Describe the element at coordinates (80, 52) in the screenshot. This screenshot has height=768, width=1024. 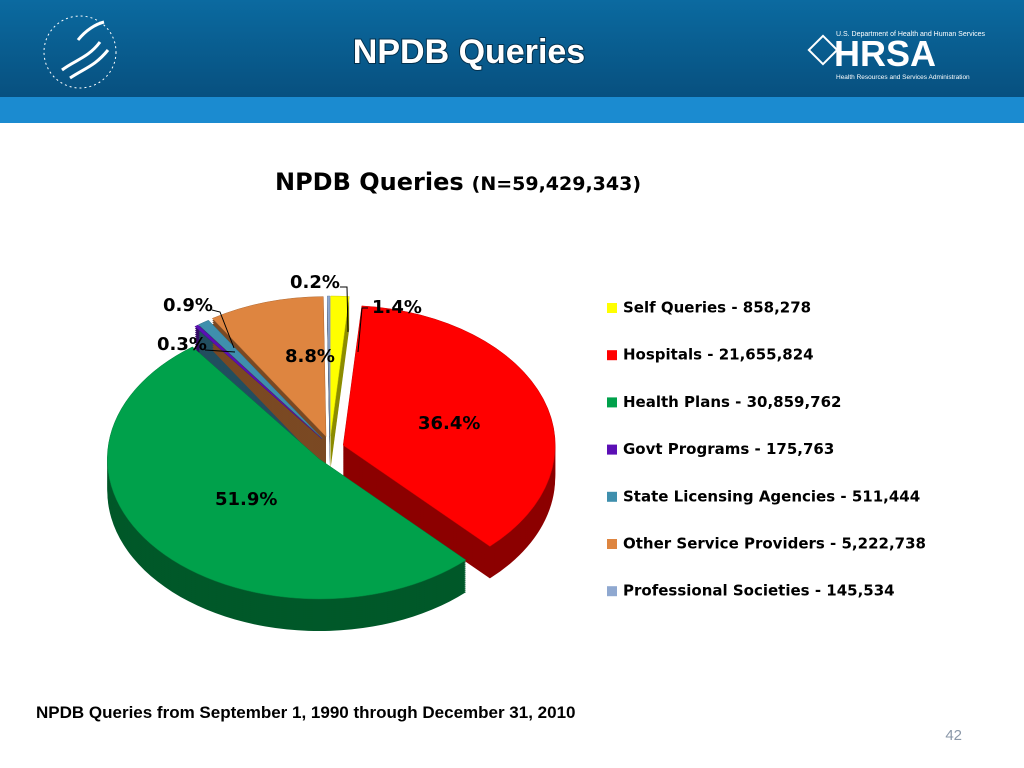
I see `hhs-emblem` at that location.